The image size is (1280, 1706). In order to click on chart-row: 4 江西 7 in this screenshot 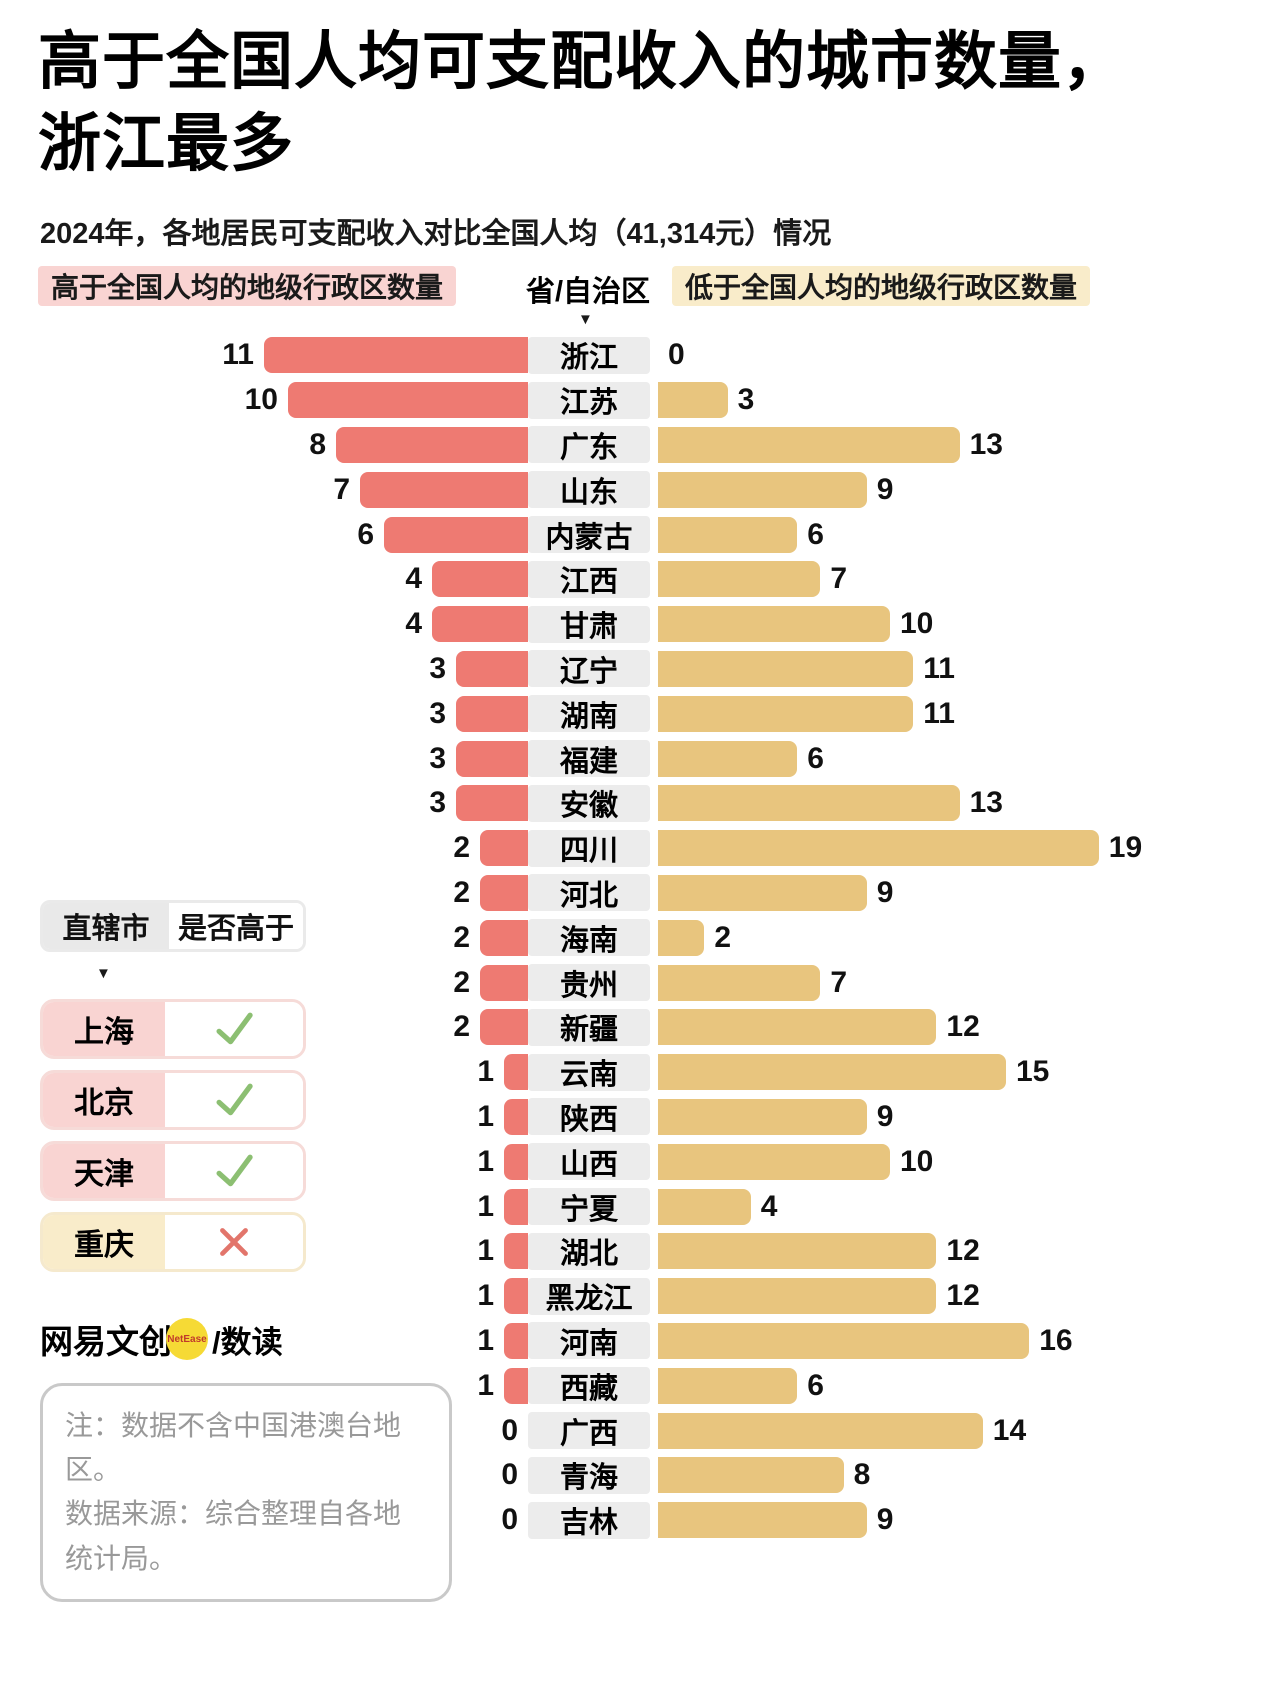, I will do `click(640, 579)`.